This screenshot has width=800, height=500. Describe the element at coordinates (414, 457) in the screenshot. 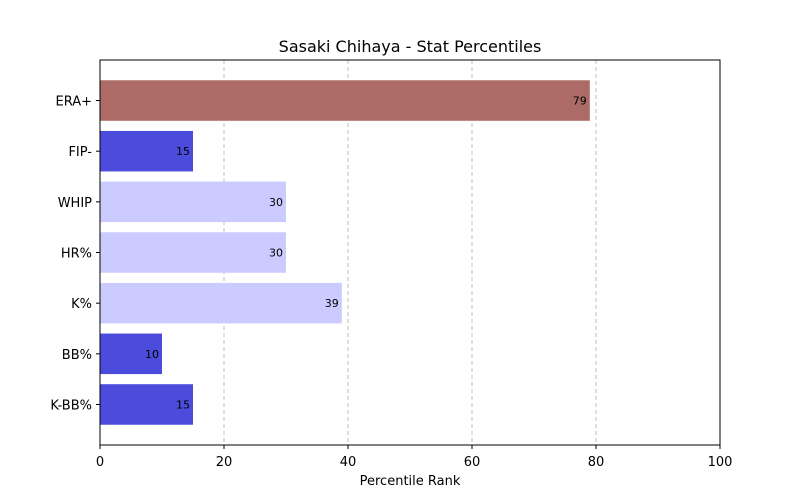

I see `x-axis-ticks: 0 20 40 60 80 100` at that location.